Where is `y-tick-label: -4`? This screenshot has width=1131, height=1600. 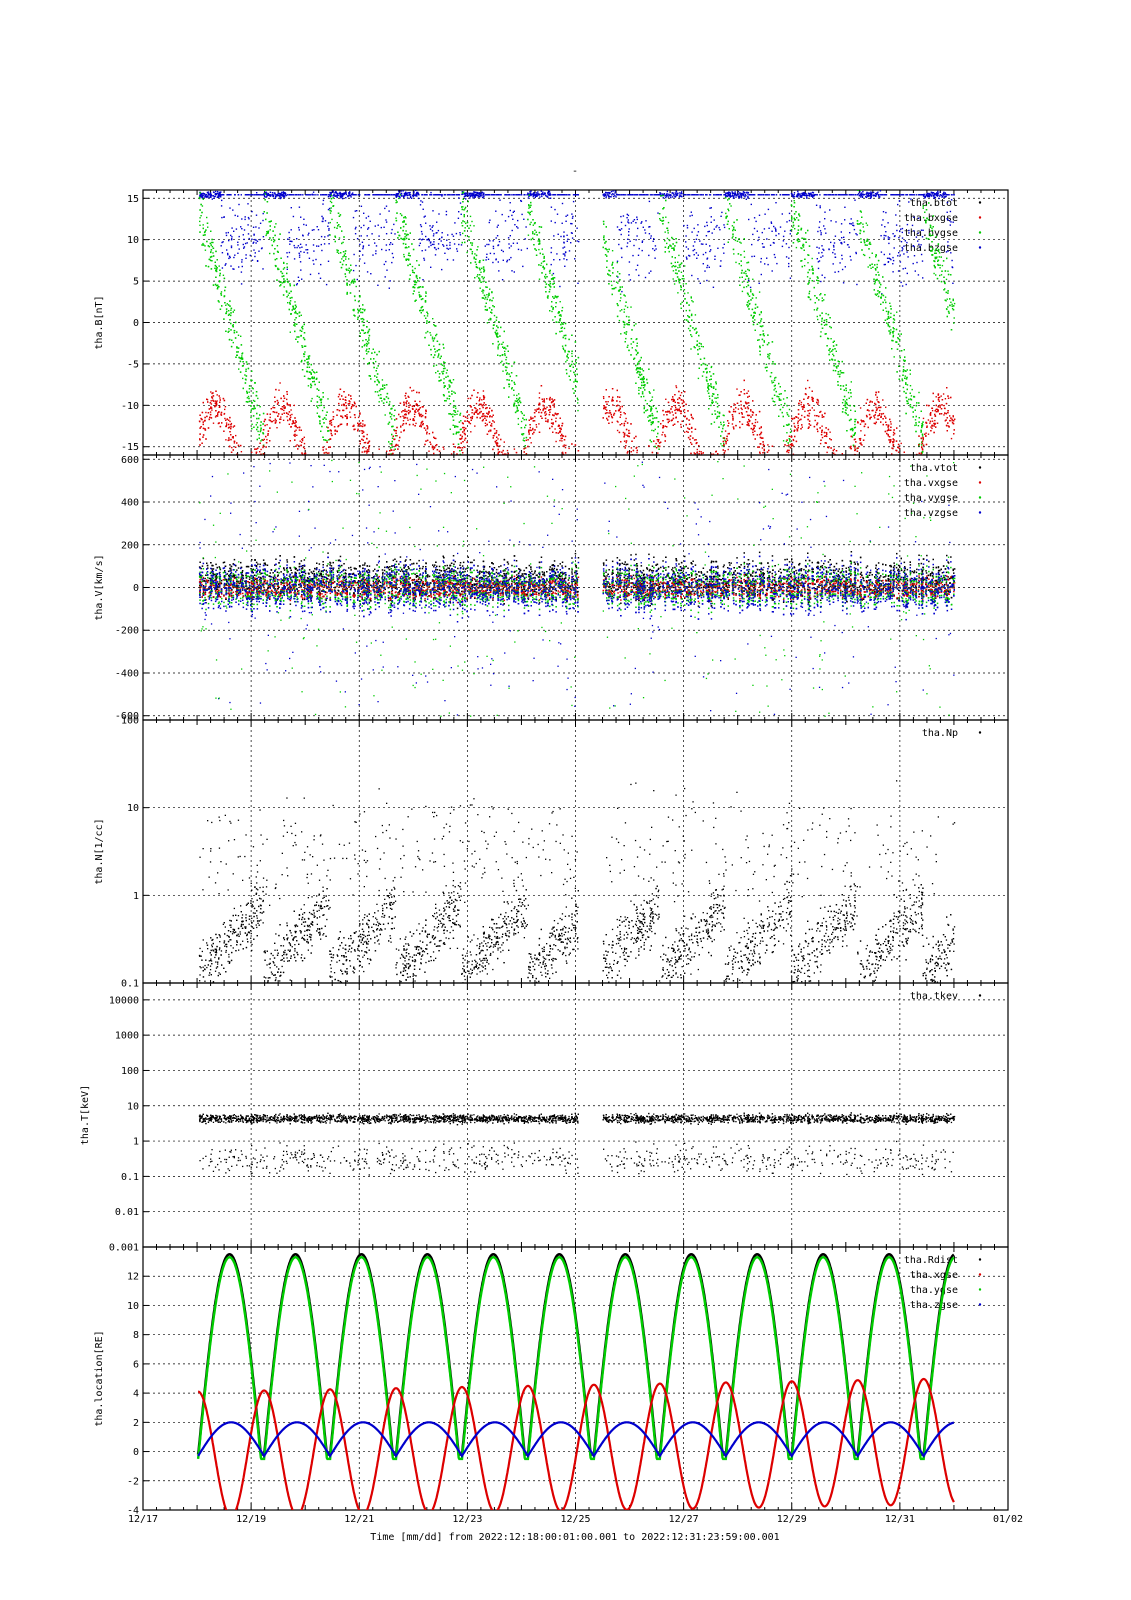 y-tick-label: -4 is located at coordinates (133, 1511).